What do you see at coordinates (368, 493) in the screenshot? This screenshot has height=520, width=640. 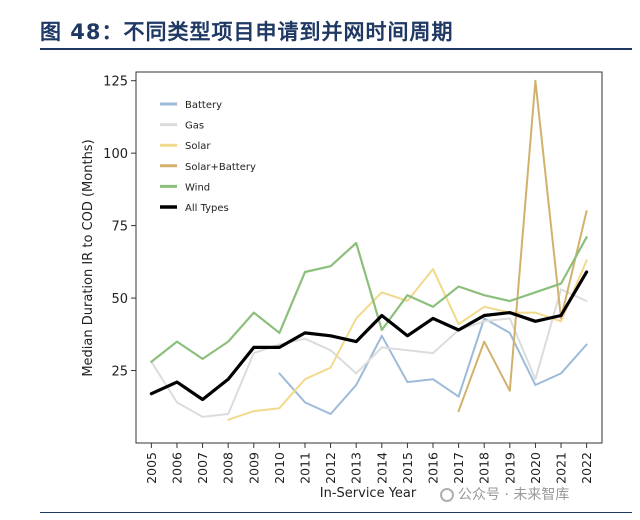 I see `x-axis-label: In-Service Year` at bounding box center [368, 493].